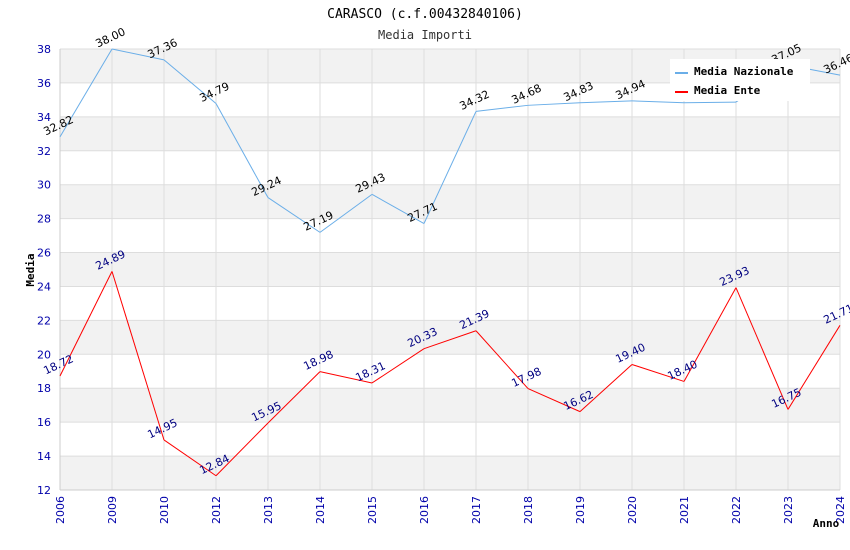  Describe the element at coordinates (216, 510) in the screenshot. I see `x-tick-label: 2012` at that location.